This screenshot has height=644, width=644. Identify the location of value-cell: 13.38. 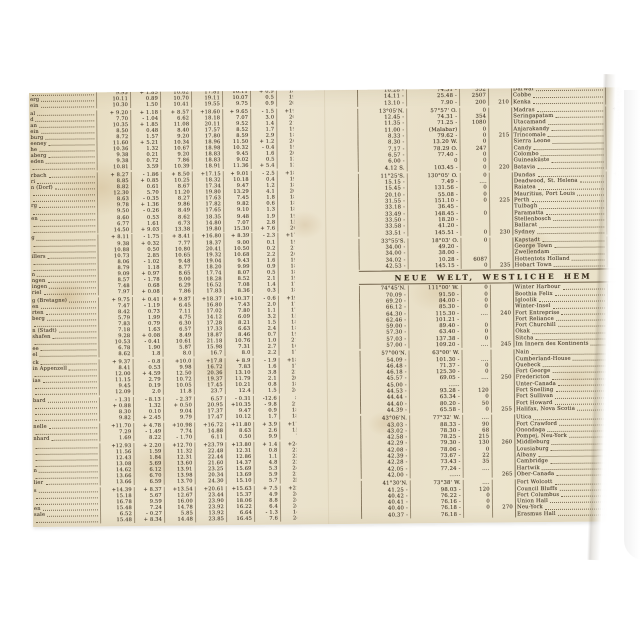
(177, 229).